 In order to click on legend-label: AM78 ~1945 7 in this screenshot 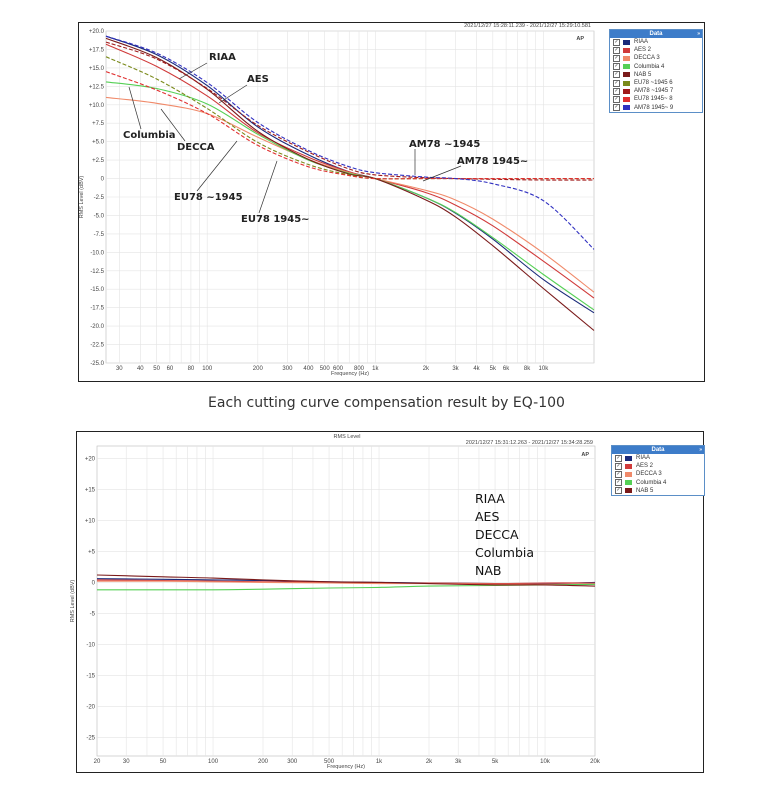, I will do `click(654, 91)`.